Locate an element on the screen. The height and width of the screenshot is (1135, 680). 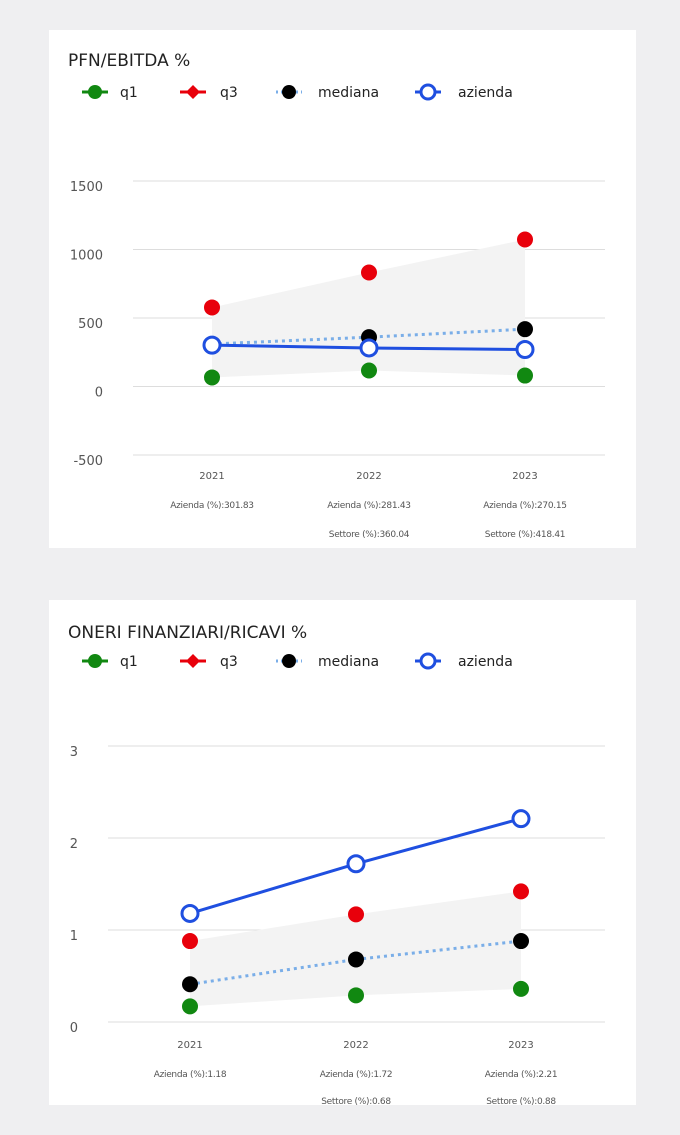
annotation: Settore (%):0.68 is located at coordinates (356, 1102).